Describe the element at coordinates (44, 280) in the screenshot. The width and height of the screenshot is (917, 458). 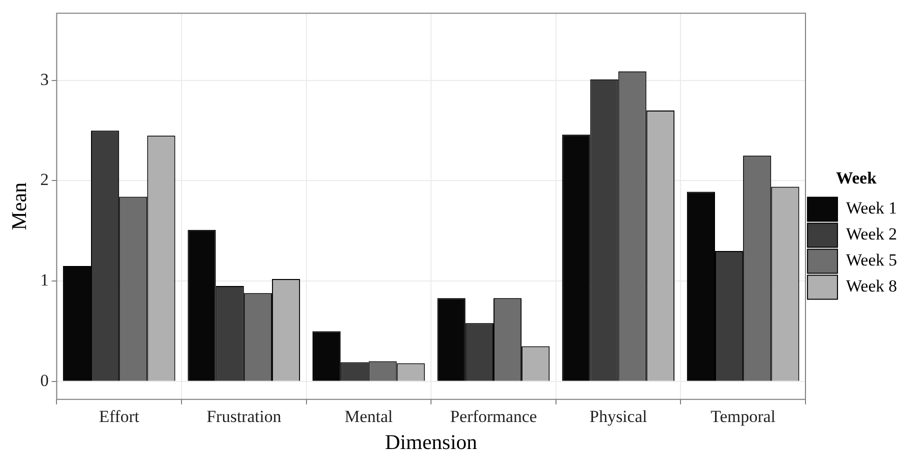
I see `y-tick-label: 1` at that location.